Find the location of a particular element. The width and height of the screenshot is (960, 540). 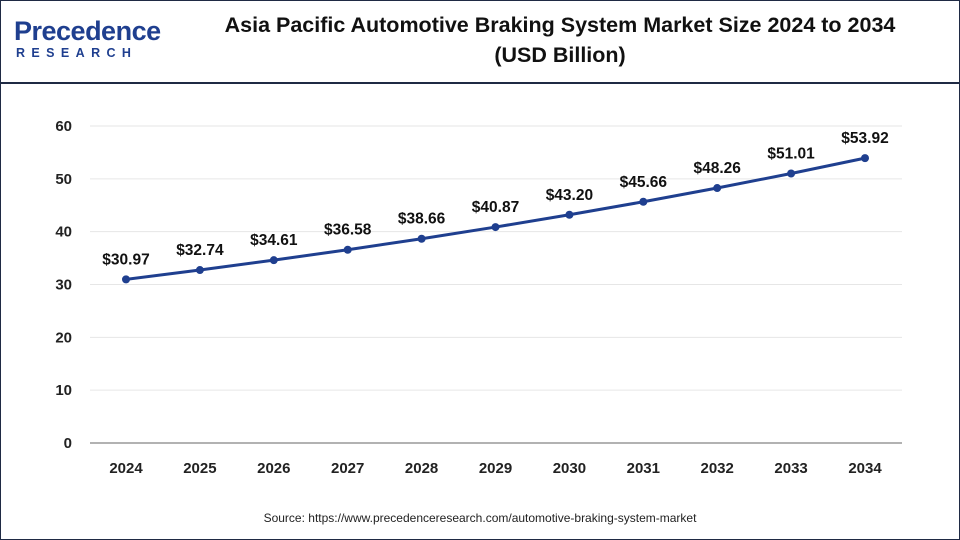

x-tick-label: 2030 is located at coordinates (569, 468).